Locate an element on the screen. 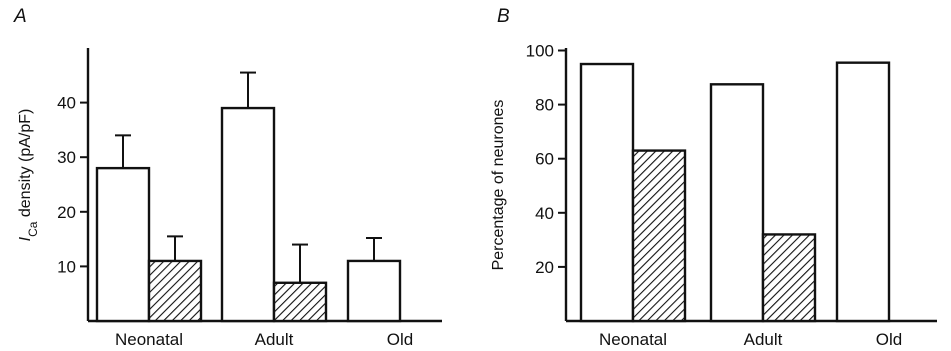 The image size is (951, 351). panel-a-ylabel: ICa density (pA/pF) is located at coordinates (28, 175).